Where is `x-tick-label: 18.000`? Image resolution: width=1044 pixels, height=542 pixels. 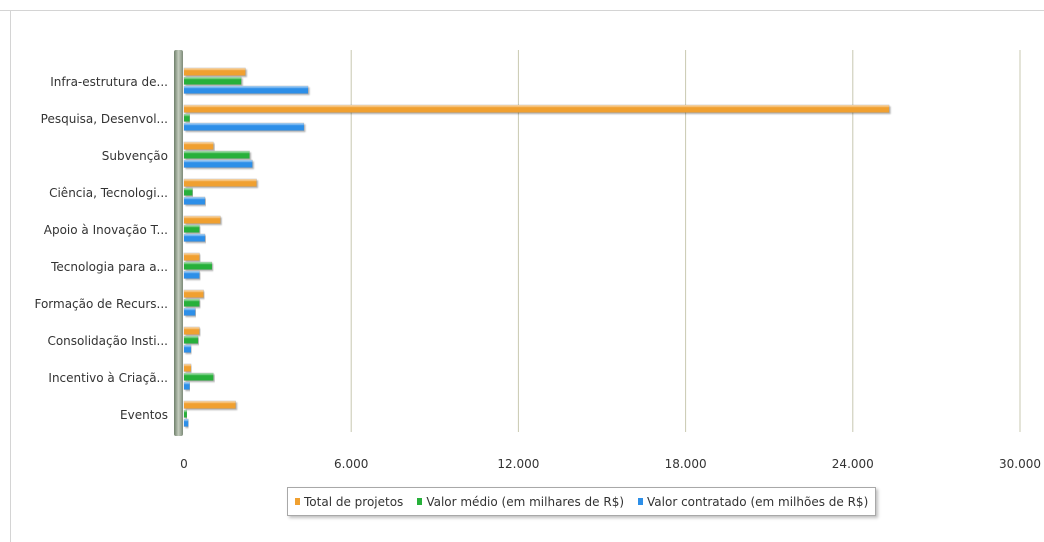
x-tick-label: 18.000 is located at coordinates (686, 464).